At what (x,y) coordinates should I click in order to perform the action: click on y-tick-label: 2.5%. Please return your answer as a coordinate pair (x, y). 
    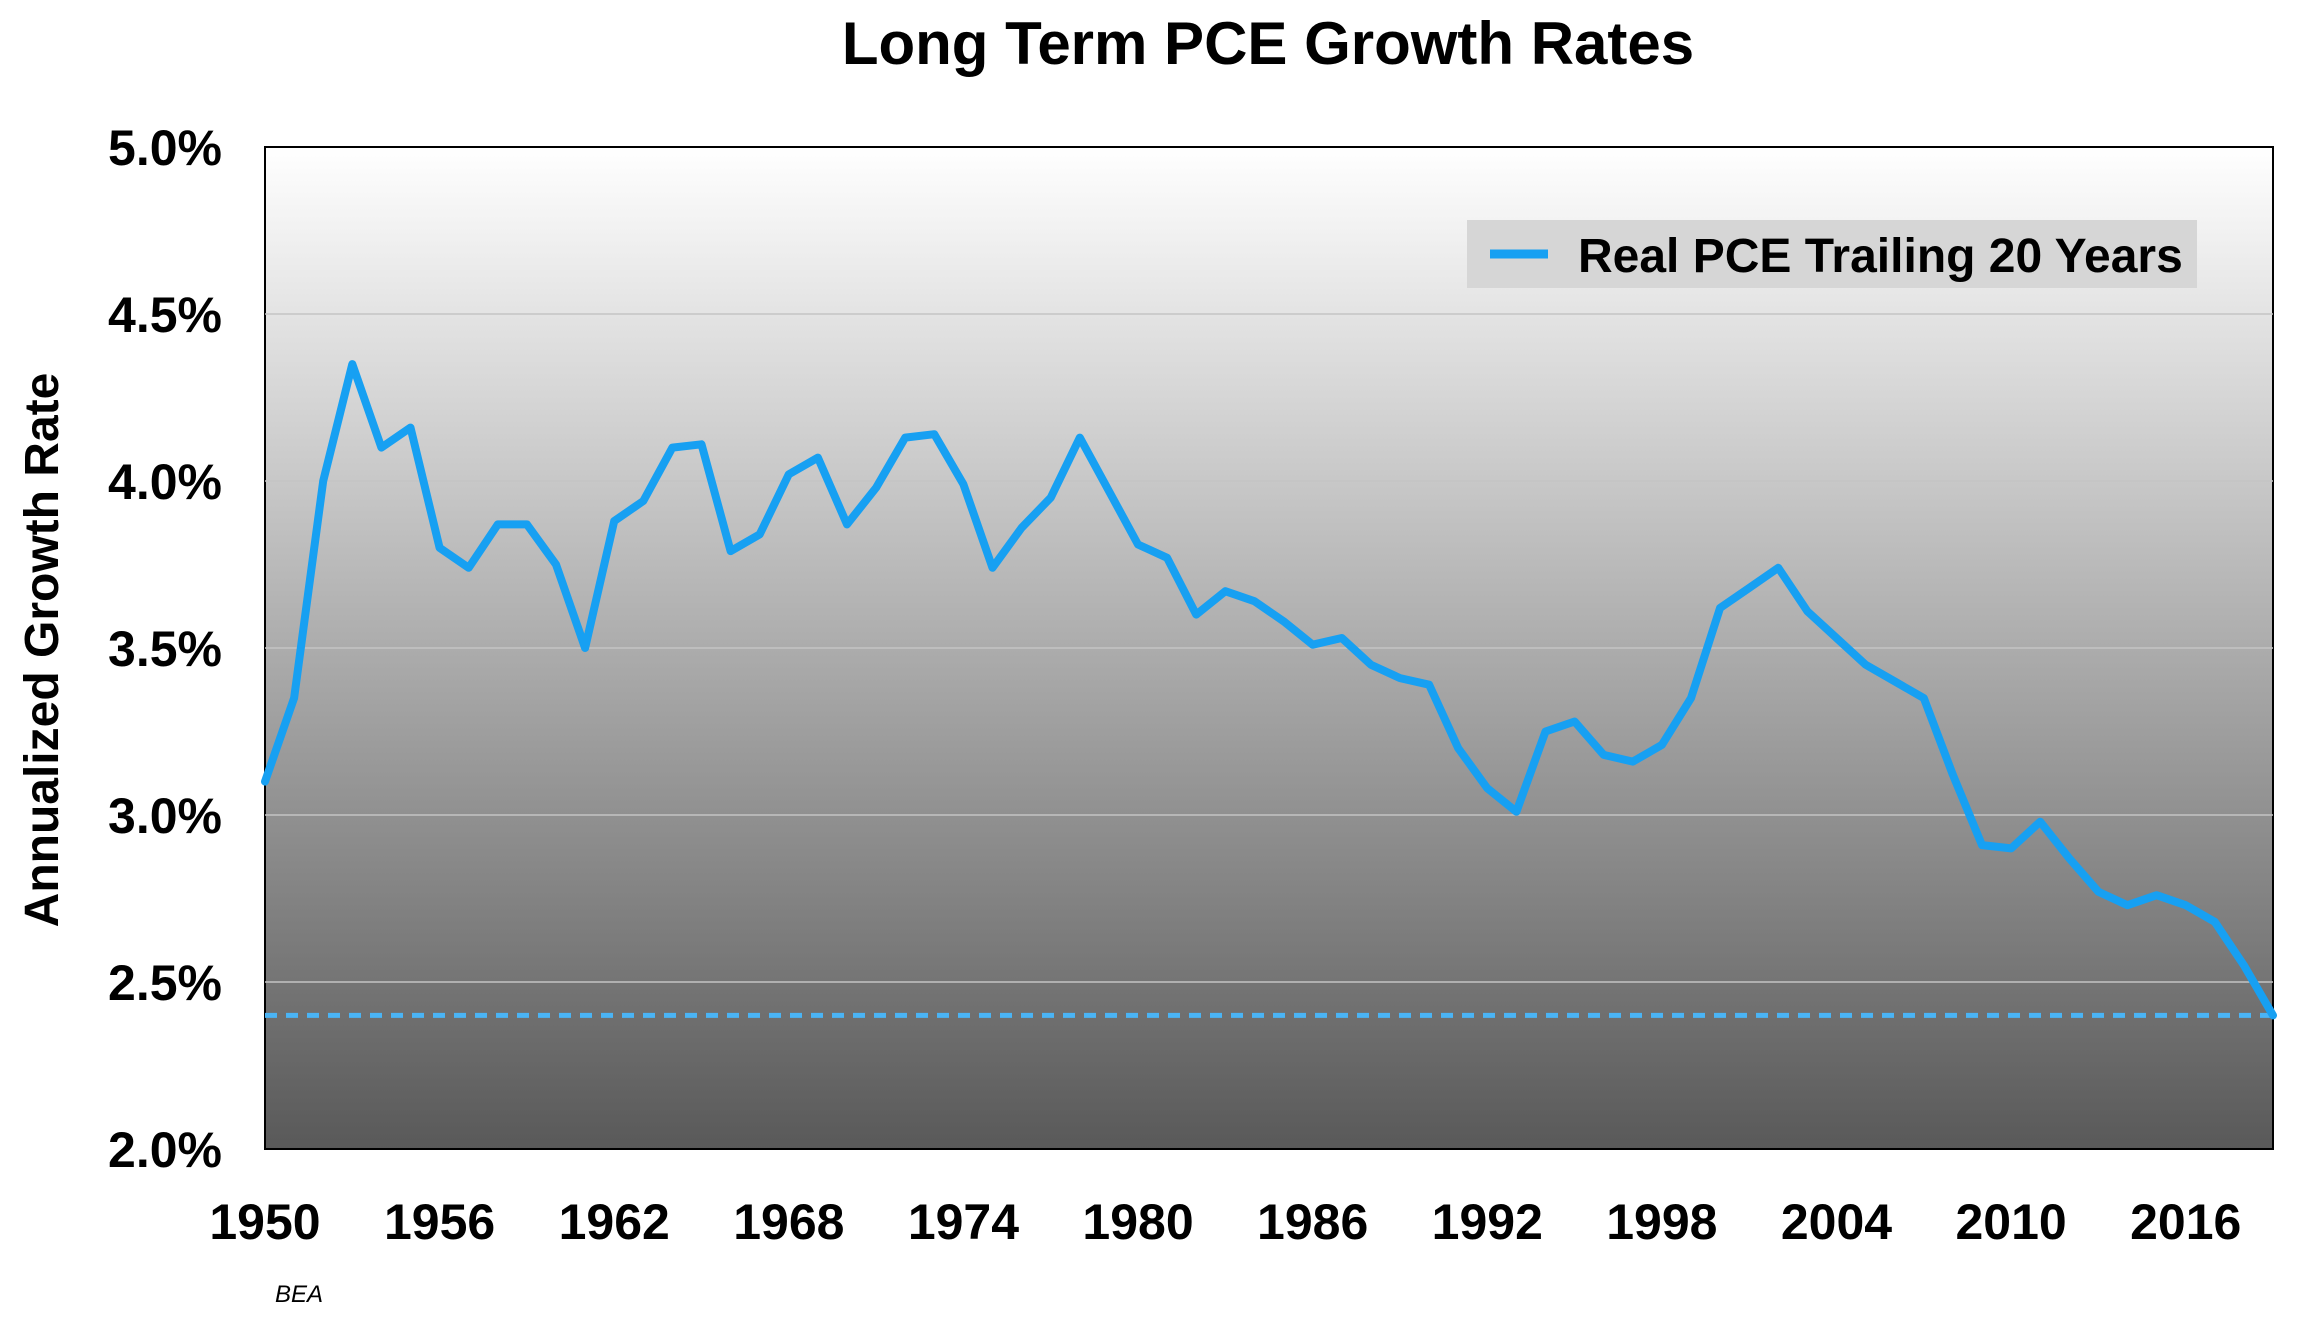
    Looking at the image, I should click on (165, 983).